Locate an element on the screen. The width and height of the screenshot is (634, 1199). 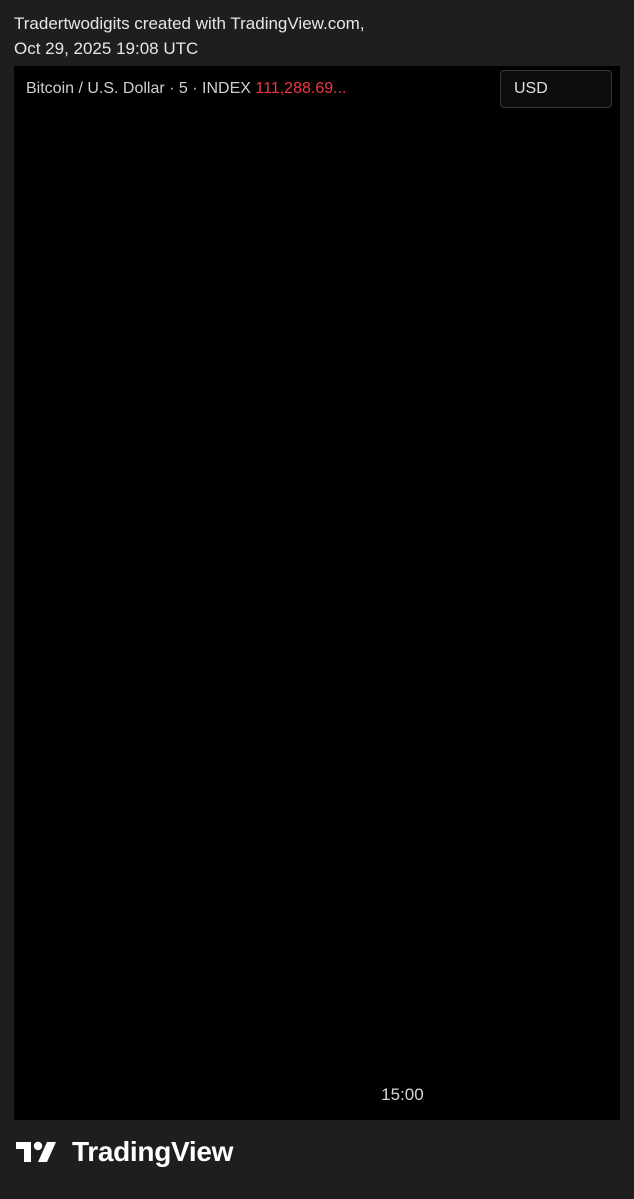
brand-name: TradingView is located at coordinates (153, 1151).